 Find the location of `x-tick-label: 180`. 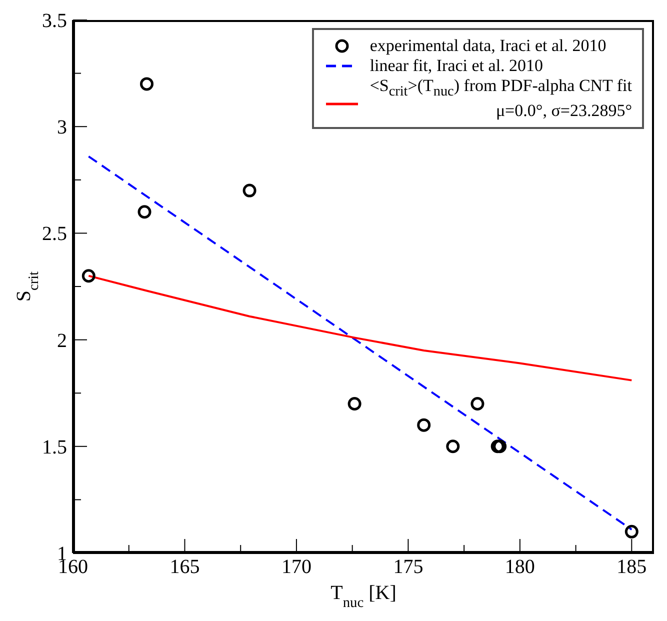

x-tick-label: 180 is located at coordinates (519, 567).